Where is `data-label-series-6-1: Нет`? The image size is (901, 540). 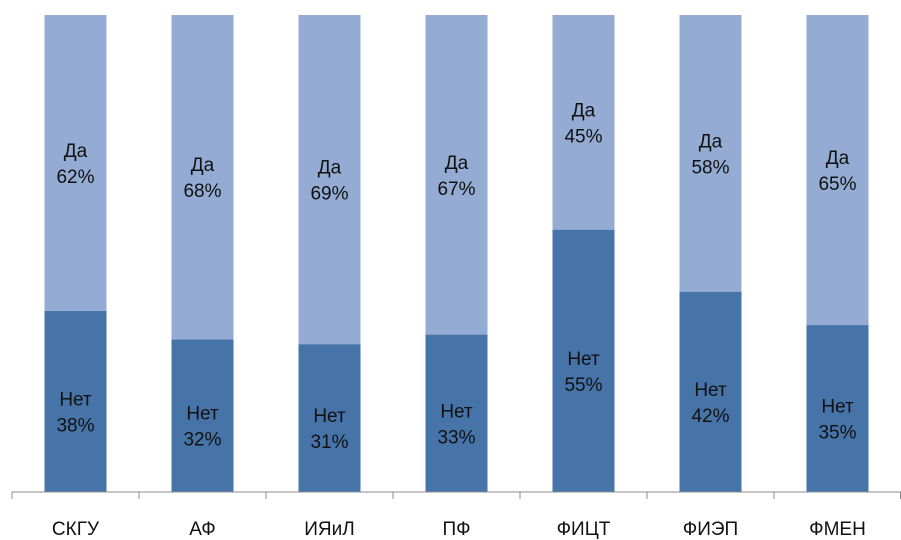
data-label-series-6-1: Нет is located at coordinates (710, 390).